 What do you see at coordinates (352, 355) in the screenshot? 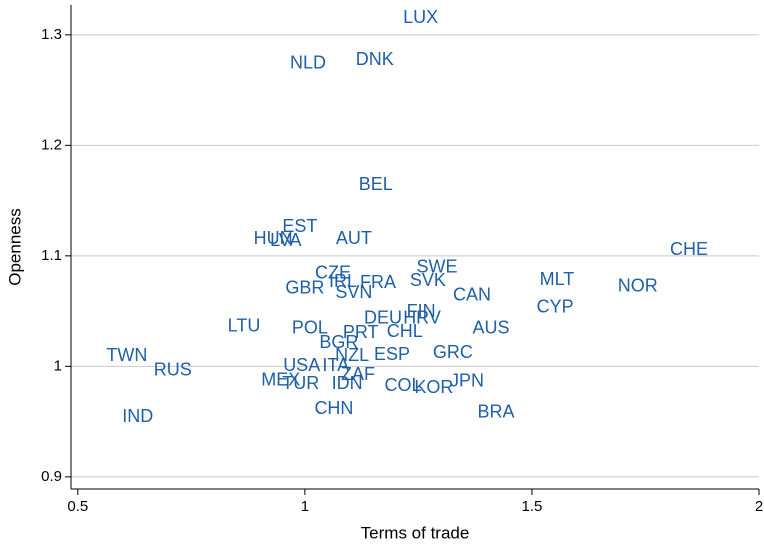
I see `point-label: NZL` at bounding box center [352, 355].